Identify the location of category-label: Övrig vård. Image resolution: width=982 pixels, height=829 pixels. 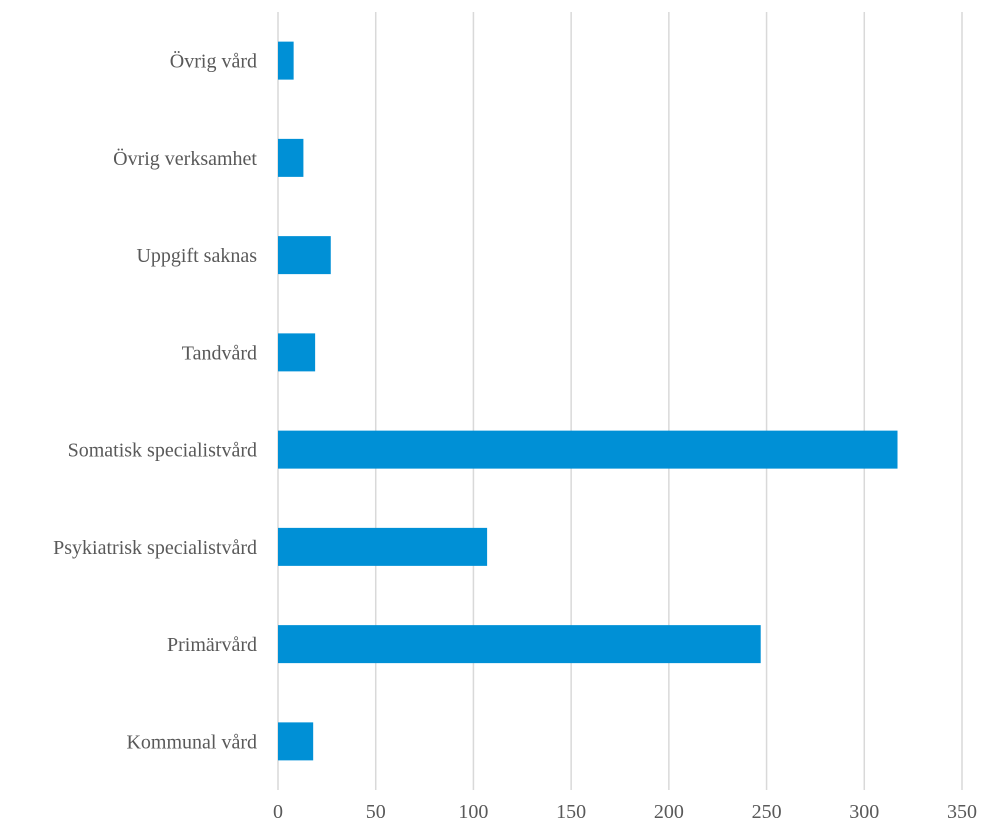
(213, 61).